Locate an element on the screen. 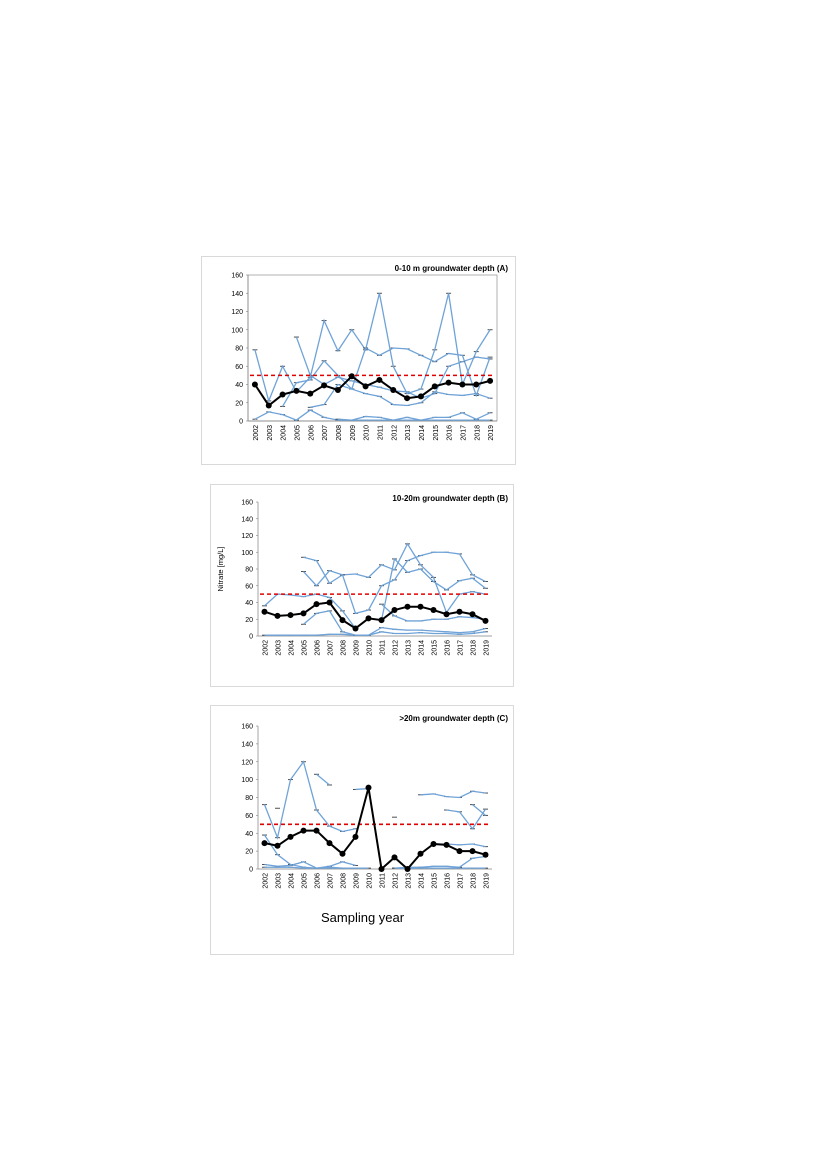 The height and width of the screenshot is (1169, 827). y-tick-label: 80 is located at coordinates (249, 798).